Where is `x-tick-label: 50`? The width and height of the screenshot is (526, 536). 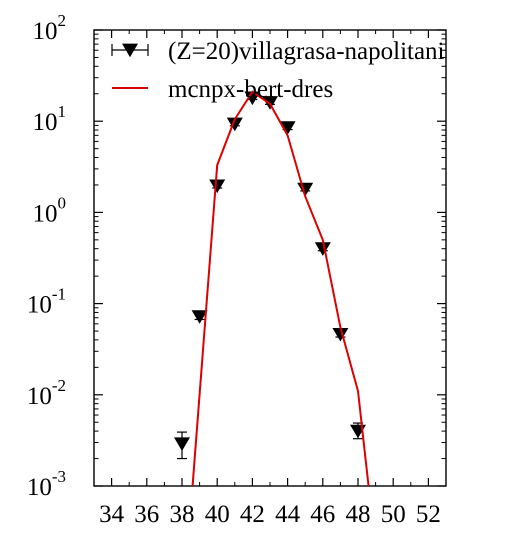
x-tick-label: 50 is located at coordinates (393, 514).